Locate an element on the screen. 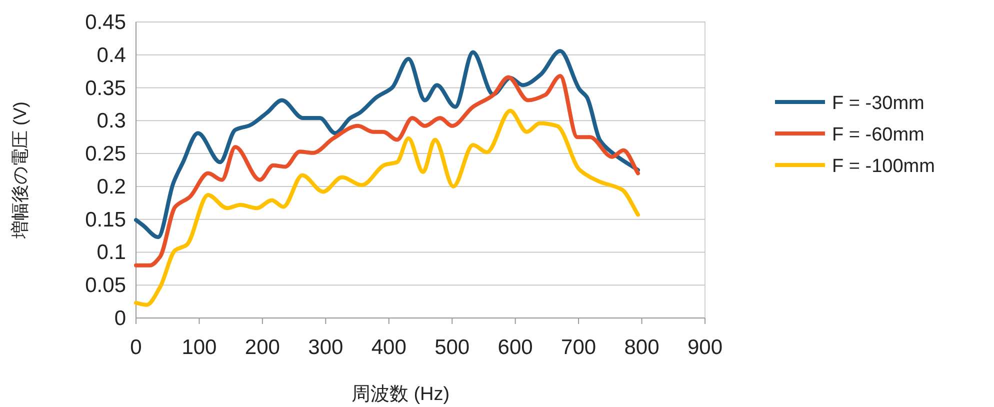 The height and width of the screenshot is (407, 994). x-tick-label: 100 is located at coordinates (199, 347).